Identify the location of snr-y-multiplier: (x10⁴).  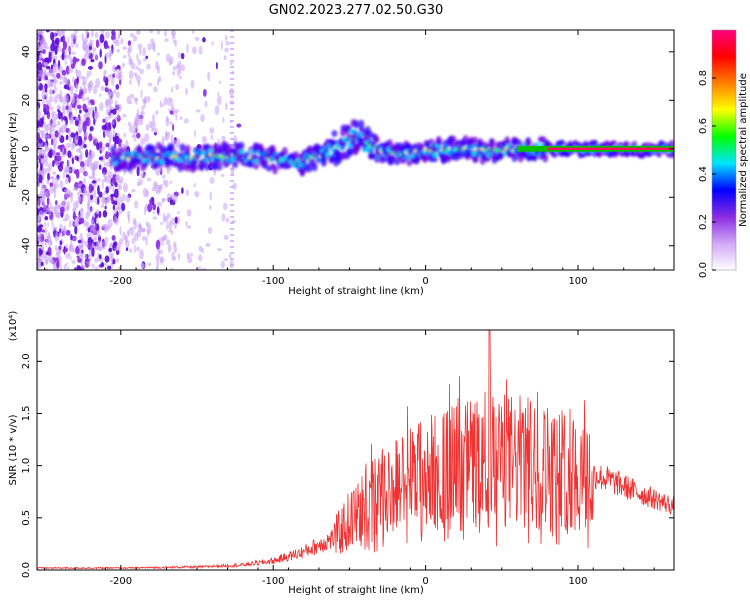
(13, 326).